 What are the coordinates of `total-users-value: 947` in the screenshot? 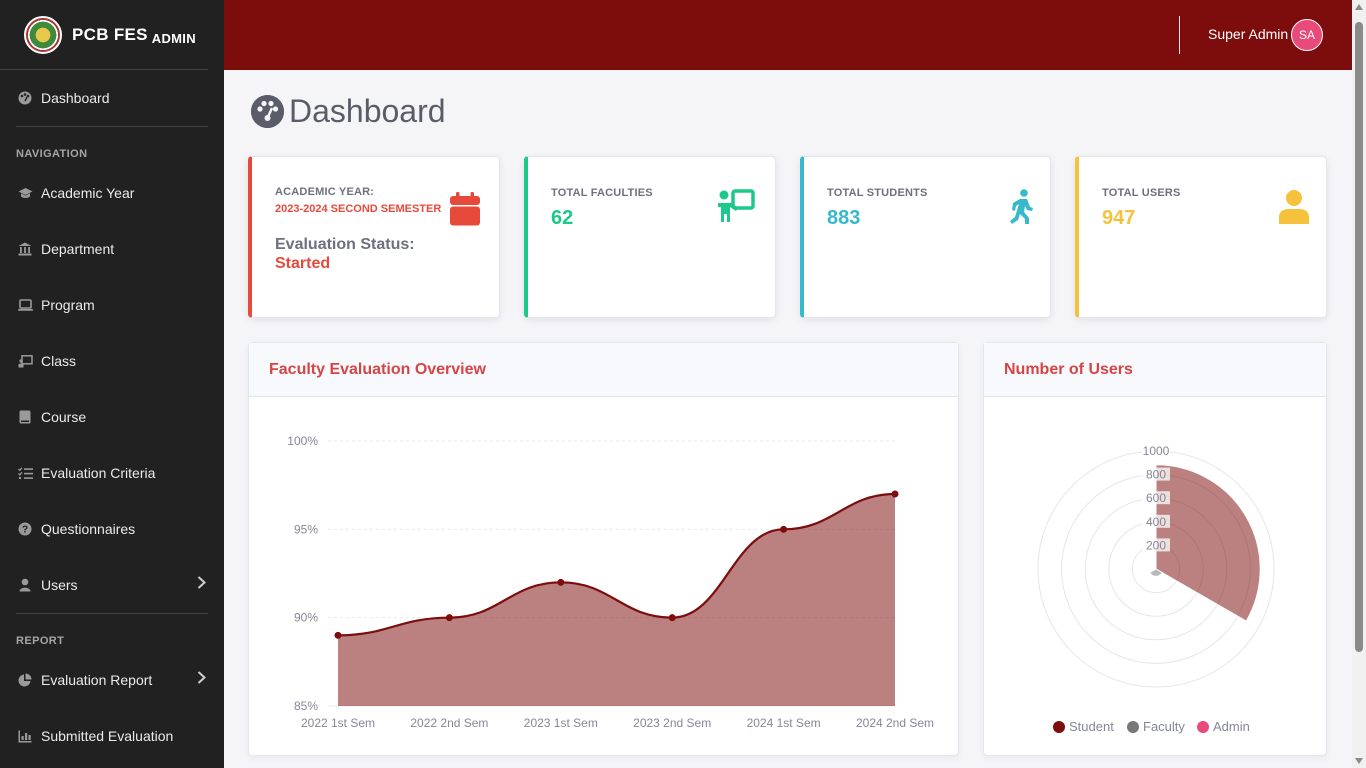 It's located at (1119, 218).